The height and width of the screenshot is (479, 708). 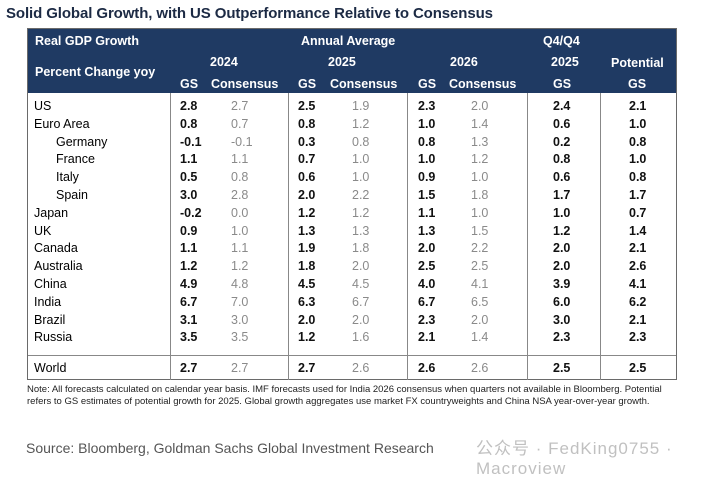 What do you see at coordinates (240, 337) in the screenshot?
I see `consensus-value: 3.5` at bounding box center [240, 337].